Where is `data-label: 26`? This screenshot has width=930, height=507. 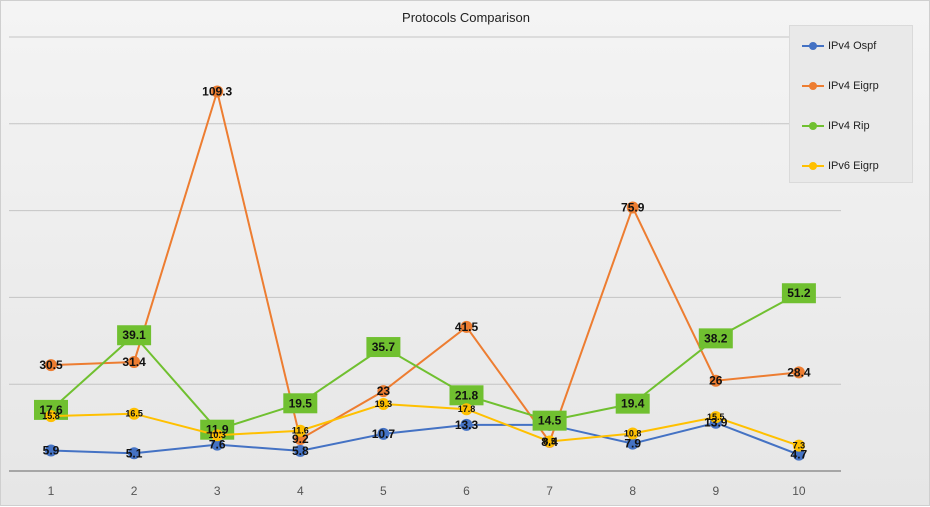 data-label: 26 is located at coordinates (716, 381).